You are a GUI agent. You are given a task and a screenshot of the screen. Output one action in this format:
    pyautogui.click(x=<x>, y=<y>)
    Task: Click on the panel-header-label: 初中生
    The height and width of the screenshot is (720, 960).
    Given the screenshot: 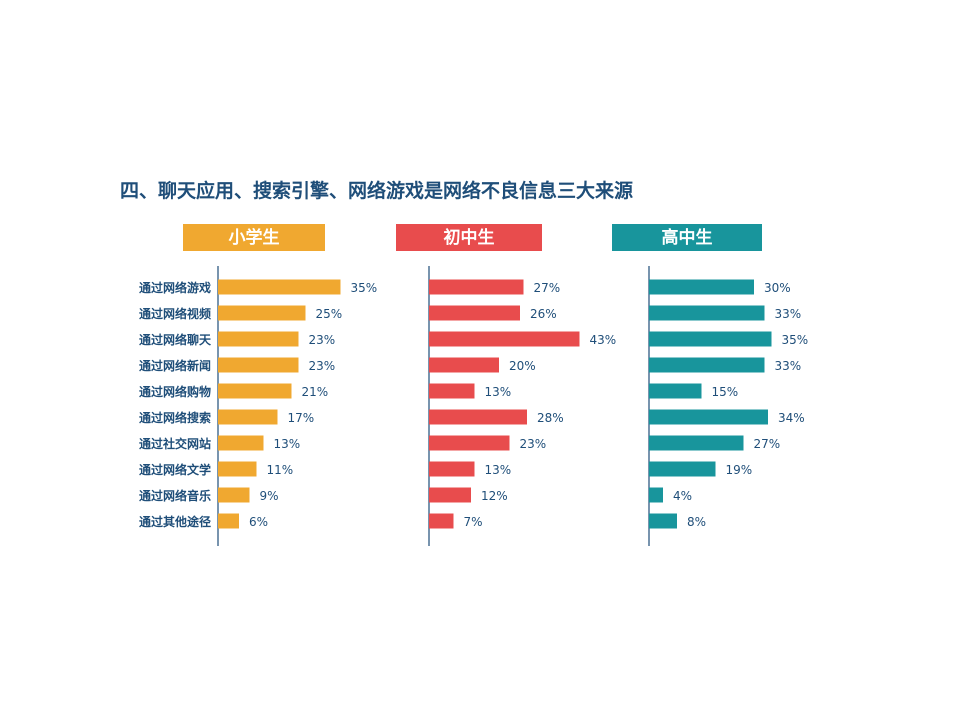 What is the action you would take?
    pyautogui.click(x=469, y=237)
    